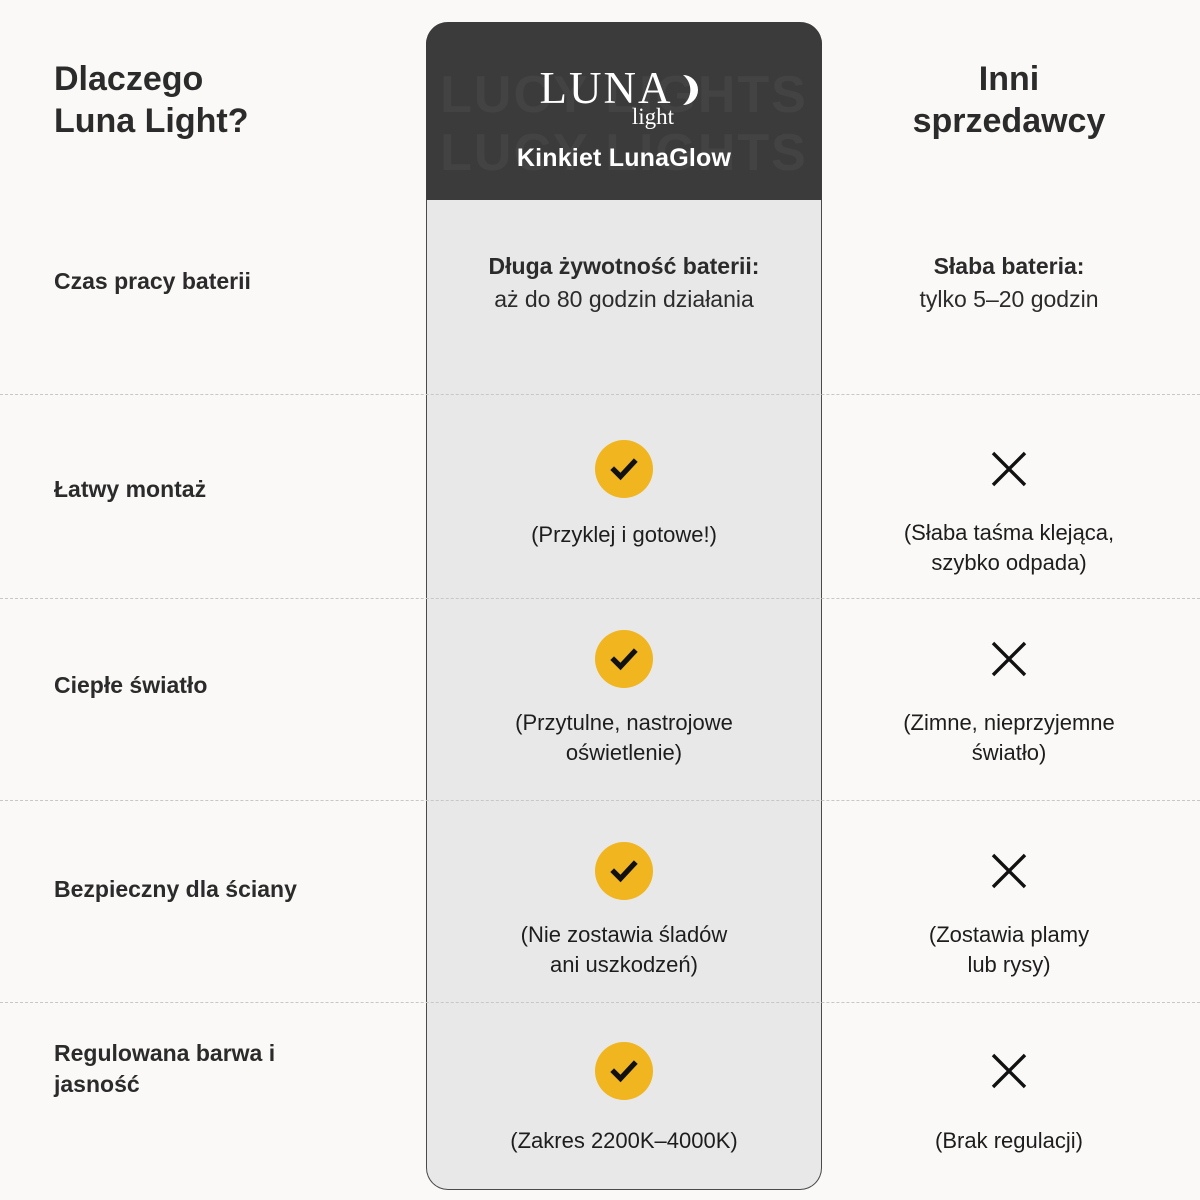 The width and height of the screenshot is (1200, 1200). Describe the element at coordinates (1009, 508) in the screenshot. I see `row-others-cell: (Słaba taśma klejąca, szybko odpada)` at that location.